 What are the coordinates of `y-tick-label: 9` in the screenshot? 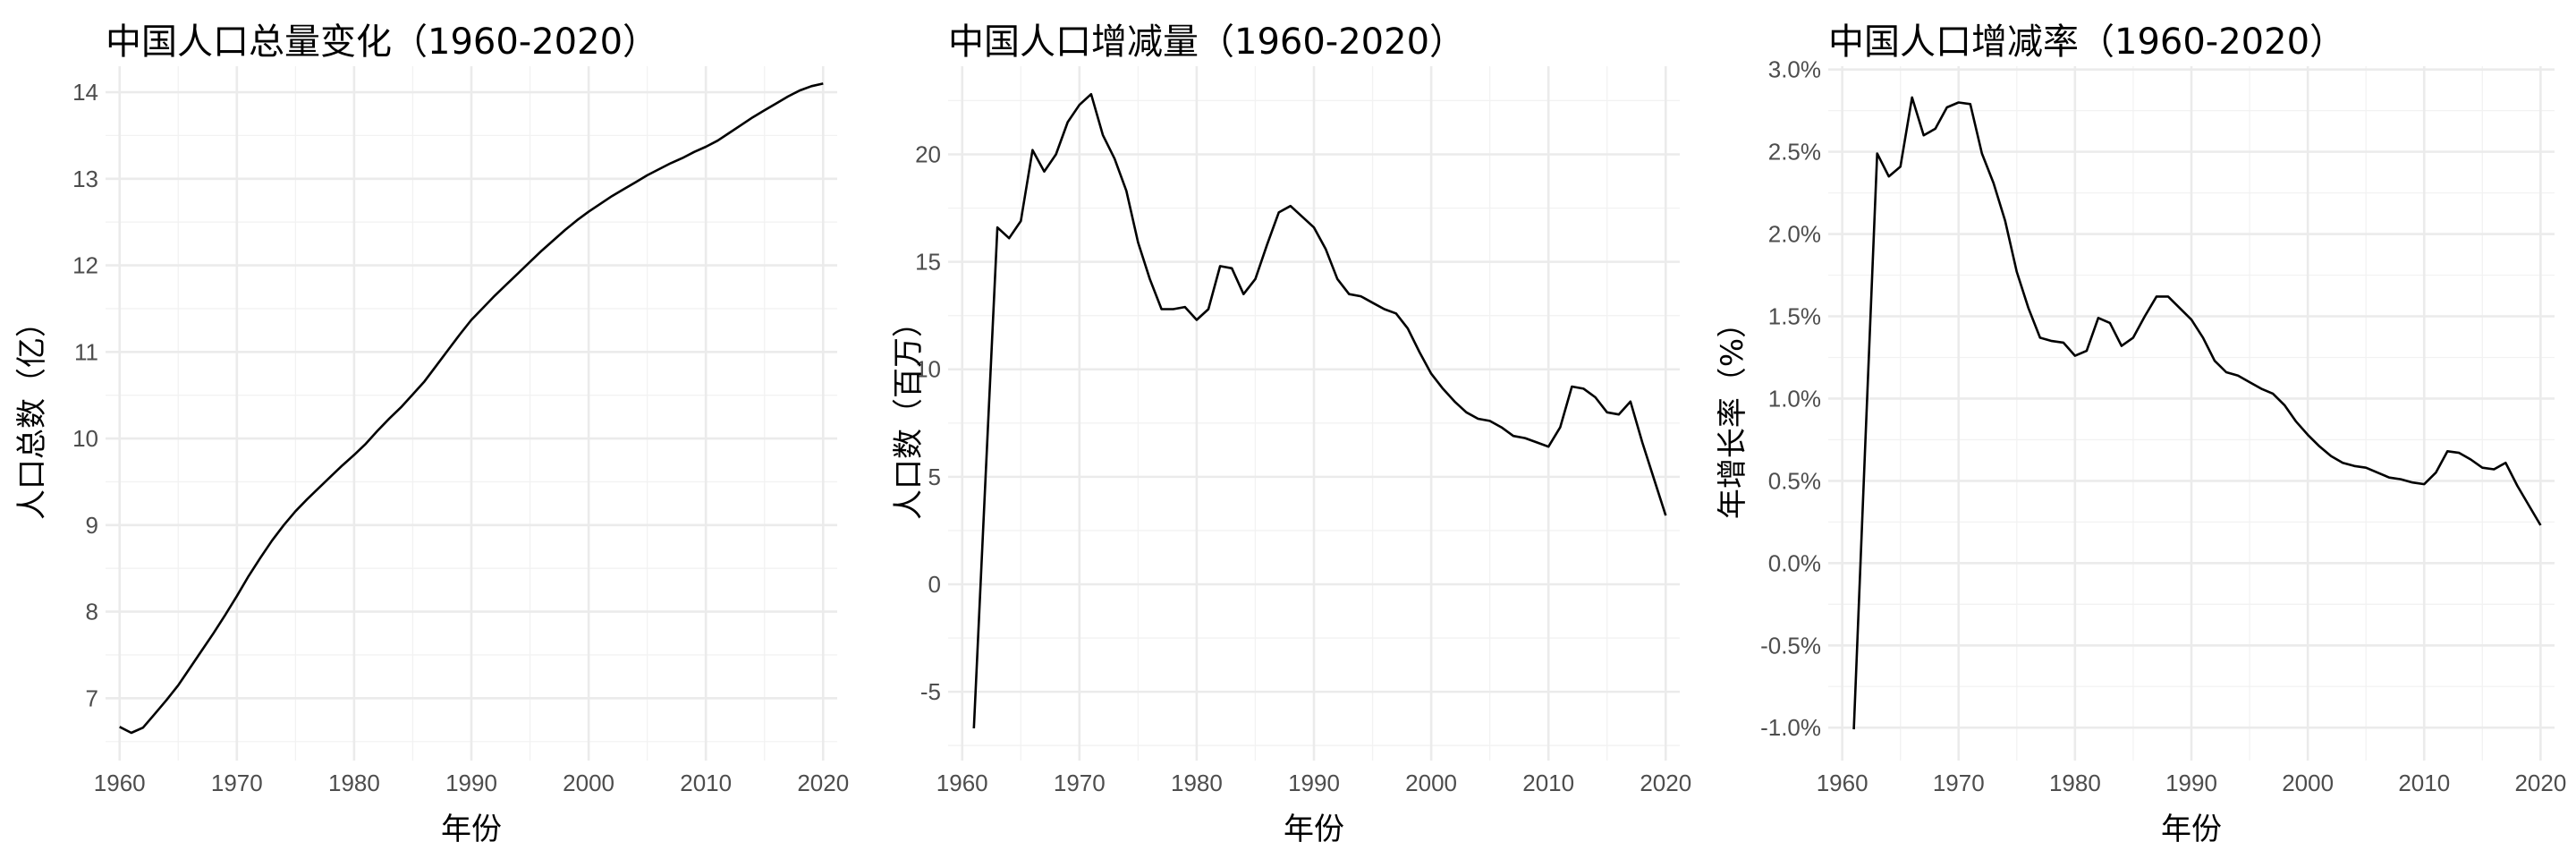 It's located at (92, 525).